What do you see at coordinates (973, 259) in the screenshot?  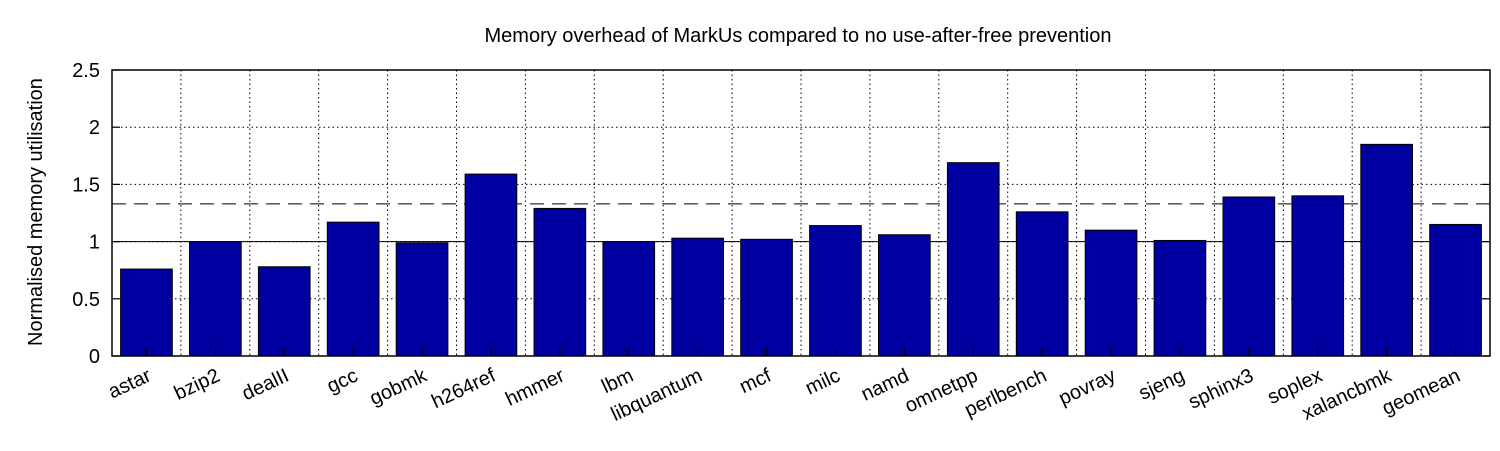 I see `bar-omnetpp` at bounding box center [973, 259].